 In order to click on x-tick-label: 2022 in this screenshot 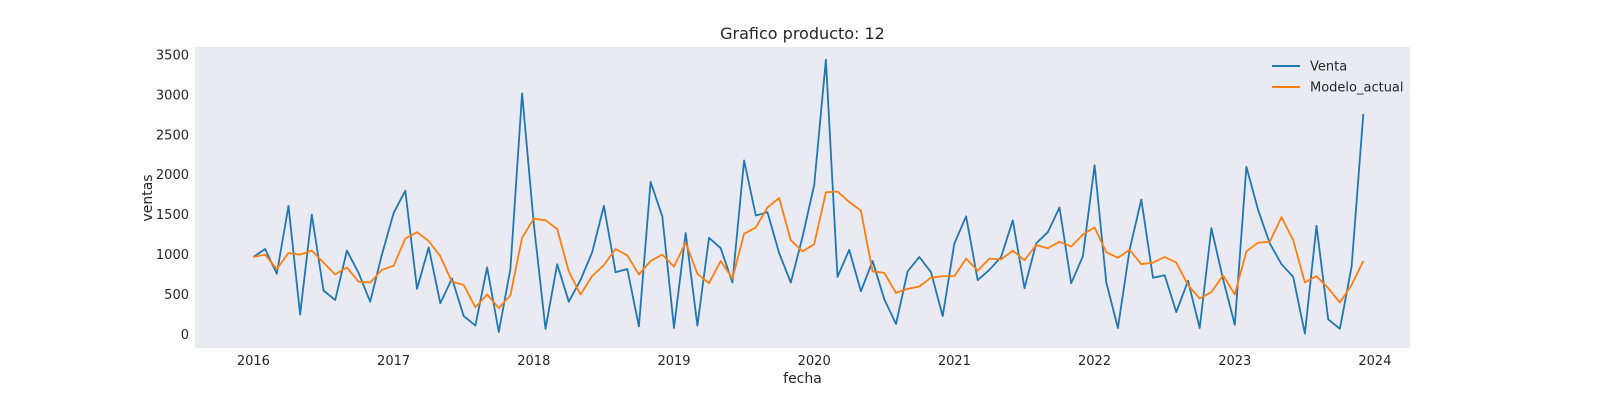, I will do `click(1094, 361)`.